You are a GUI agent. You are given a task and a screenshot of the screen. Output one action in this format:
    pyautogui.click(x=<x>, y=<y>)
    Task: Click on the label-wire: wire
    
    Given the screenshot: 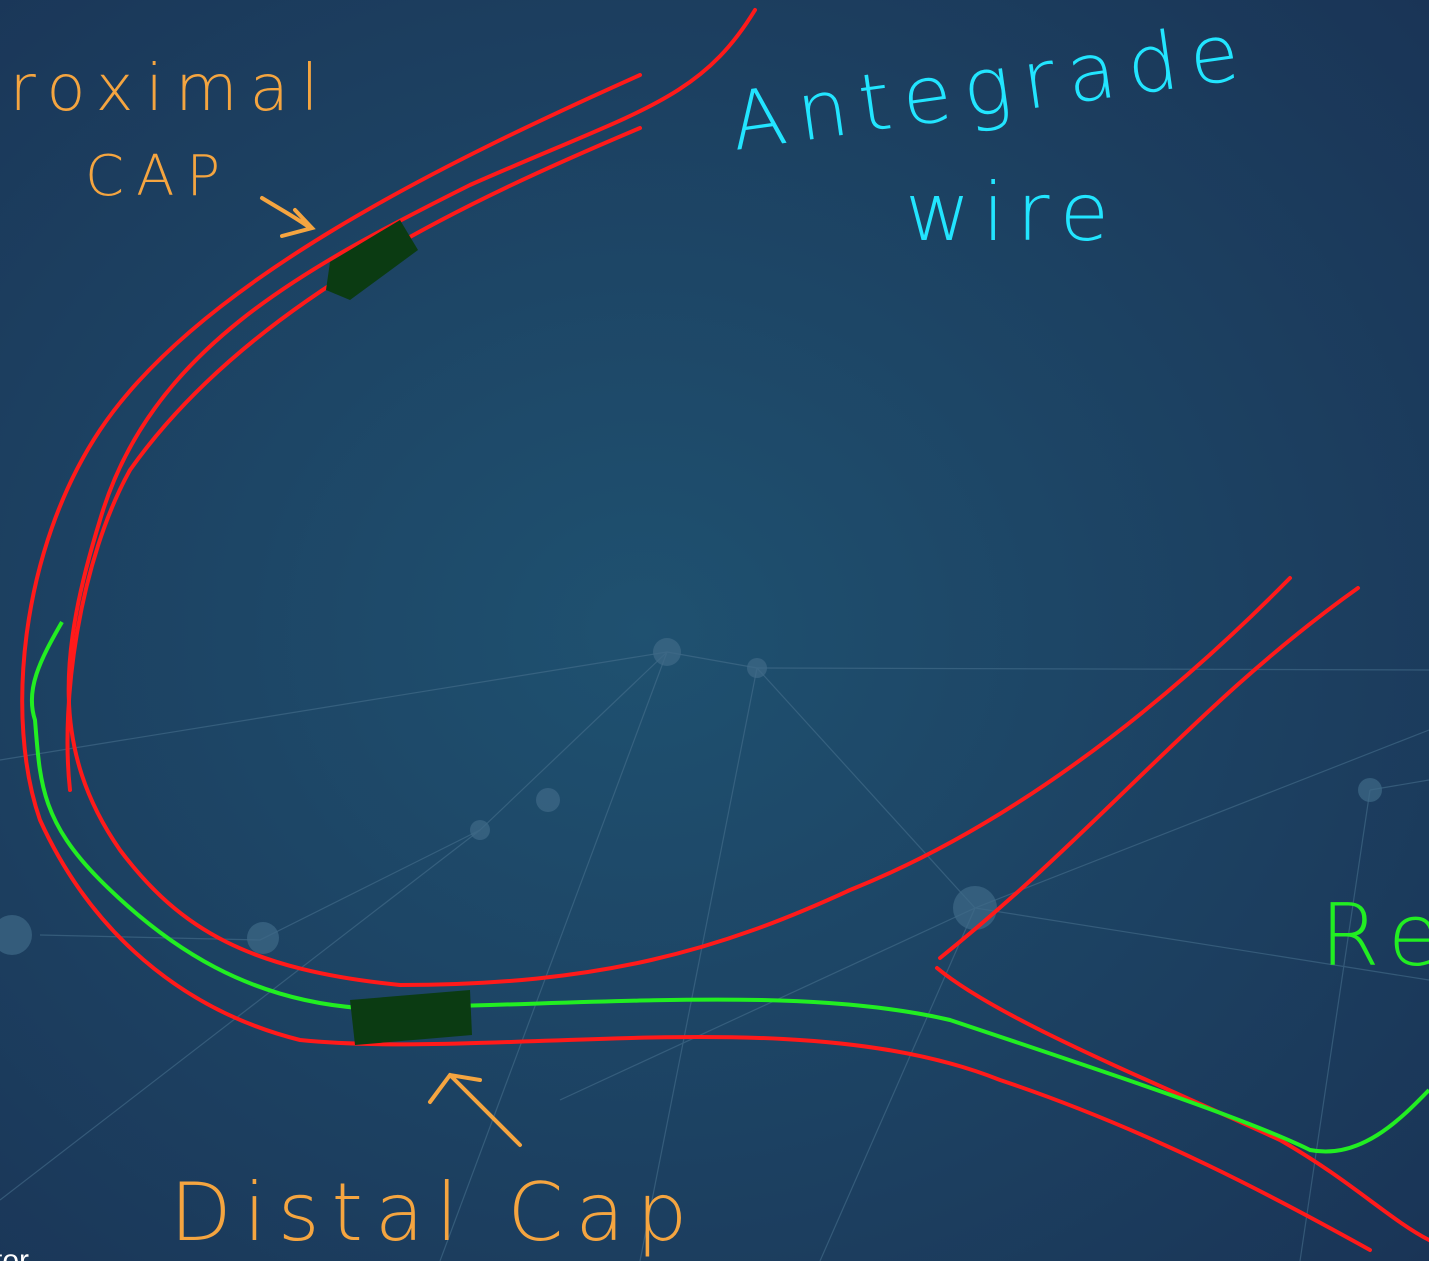 What is the action you would take?
    pyautogui.click(x=1013, y=212)
    